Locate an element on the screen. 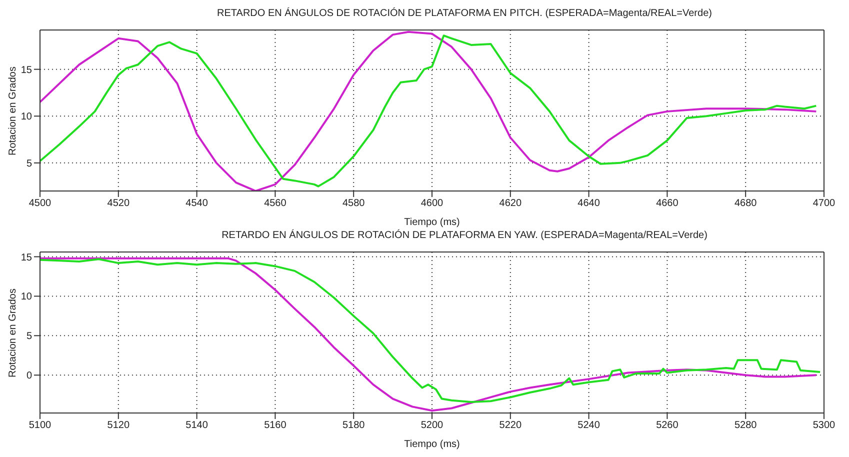  x-tick-label: 5140 is located at coordinates (197, 426).